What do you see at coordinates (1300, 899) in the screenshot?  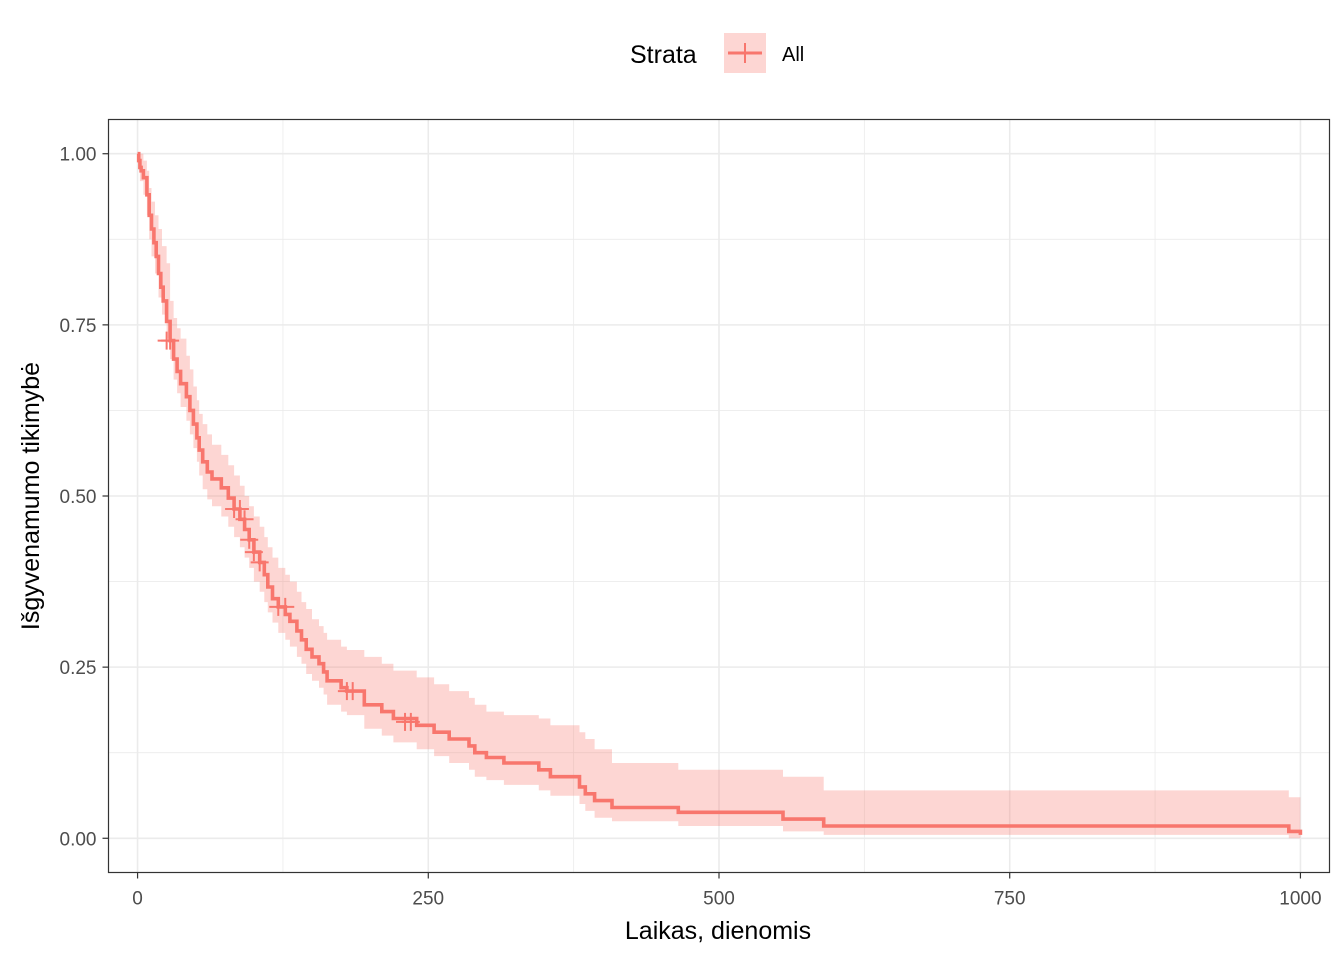 I see `x-tick-label: 1000` at bounding box center [1300, 899].